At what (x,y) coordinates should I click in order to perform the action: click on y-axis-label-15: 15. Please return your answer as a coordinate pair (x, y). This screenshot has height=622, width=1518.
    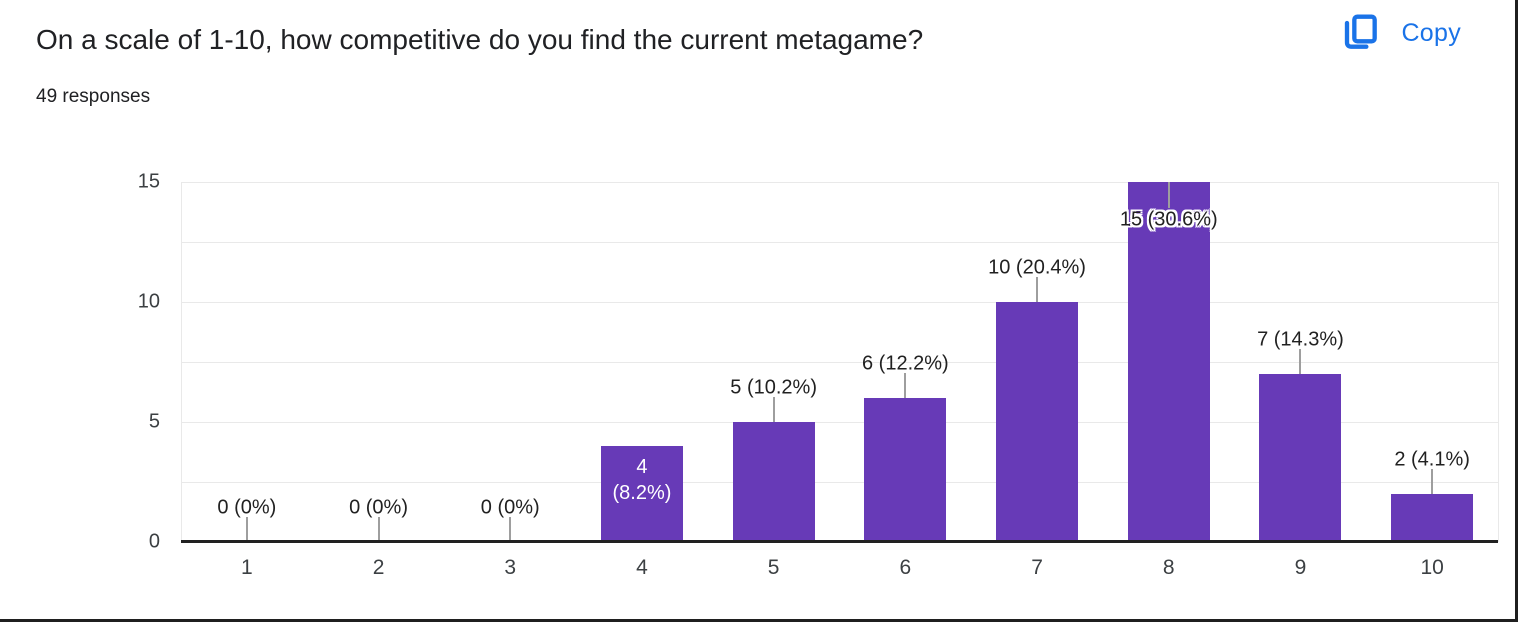
    Looking at the image, I should click on (148, 181).